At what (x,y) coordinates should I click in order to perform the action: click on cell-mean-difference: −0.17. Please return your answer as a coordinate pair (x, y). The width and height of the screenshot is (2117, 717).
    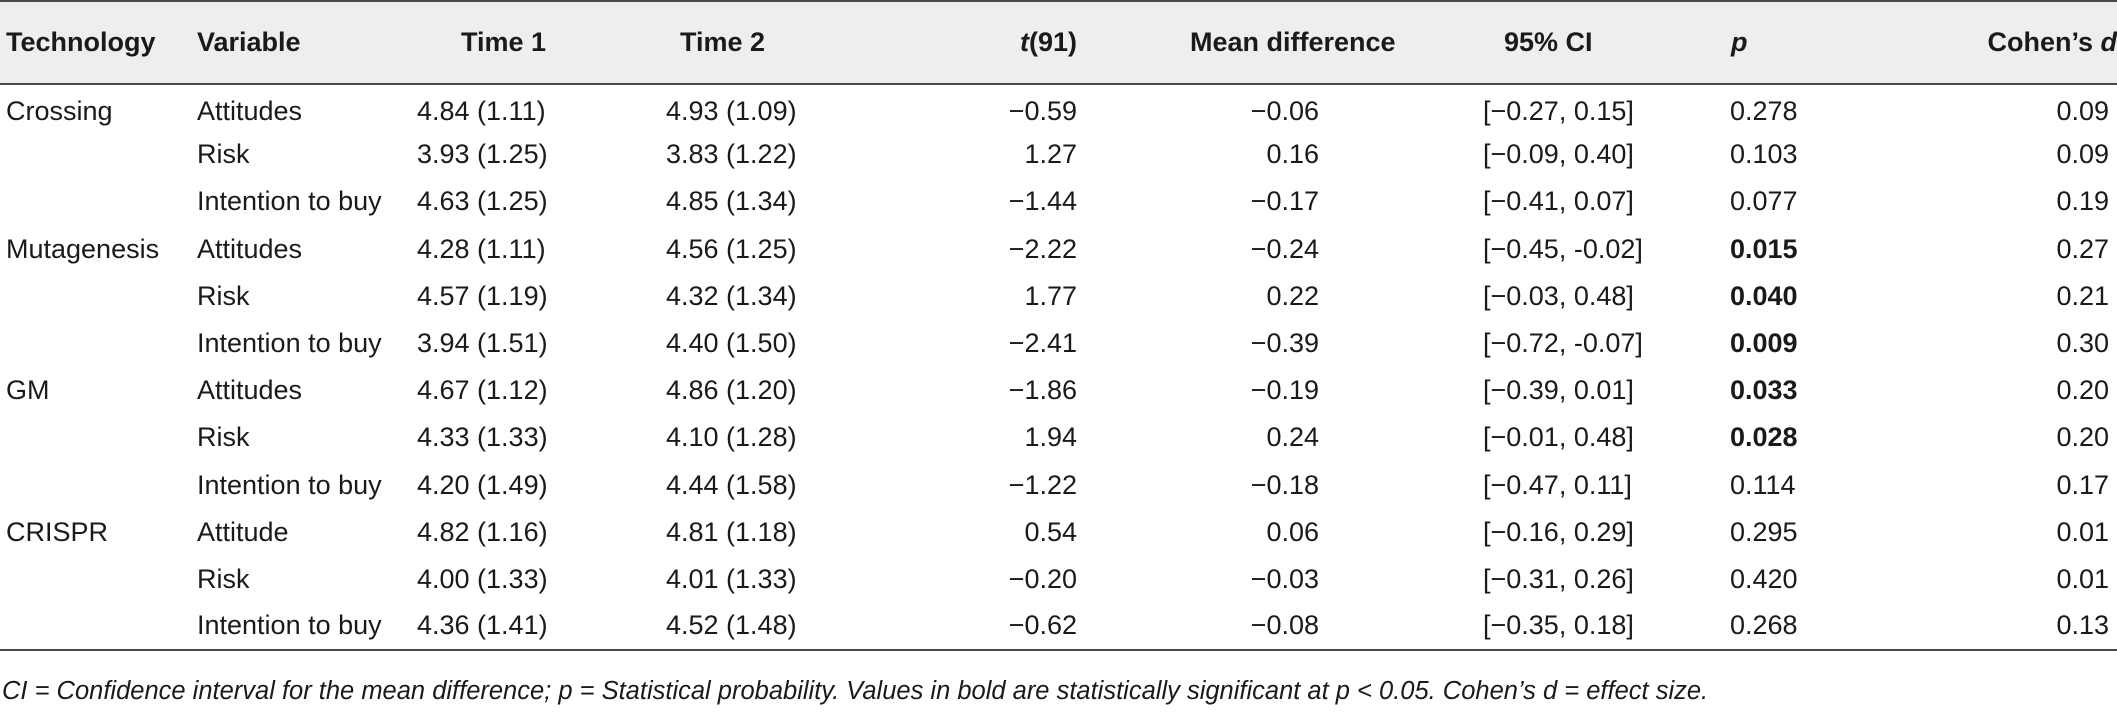
    Looking at the image, I should click on (1284, 201).